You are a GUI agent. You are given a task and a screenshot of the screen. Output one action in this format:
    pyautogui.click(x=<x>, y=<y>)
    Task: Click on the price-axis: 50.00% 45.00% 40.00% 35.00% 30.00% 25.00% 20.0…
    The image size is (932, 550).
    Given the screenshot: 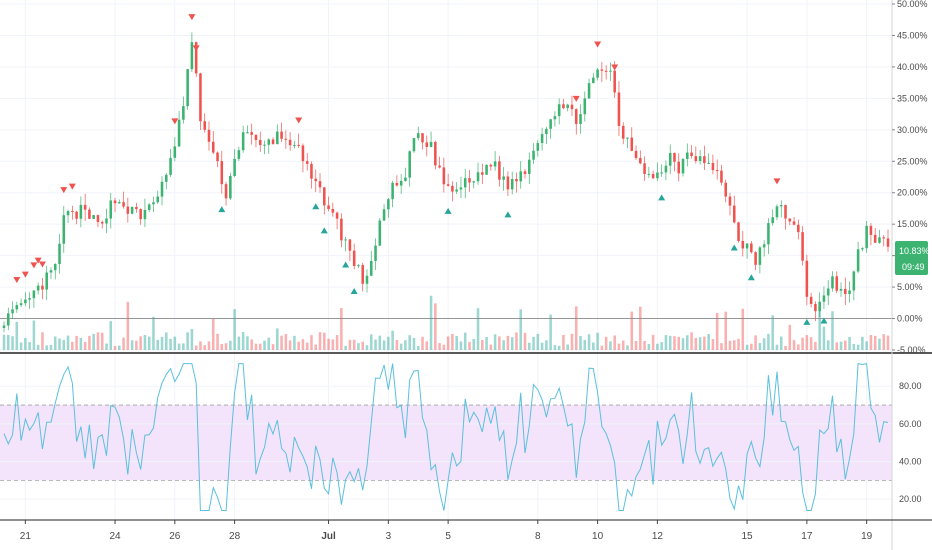 What is the action you would take?
    pyautogui.click(x=910, y=177)
    